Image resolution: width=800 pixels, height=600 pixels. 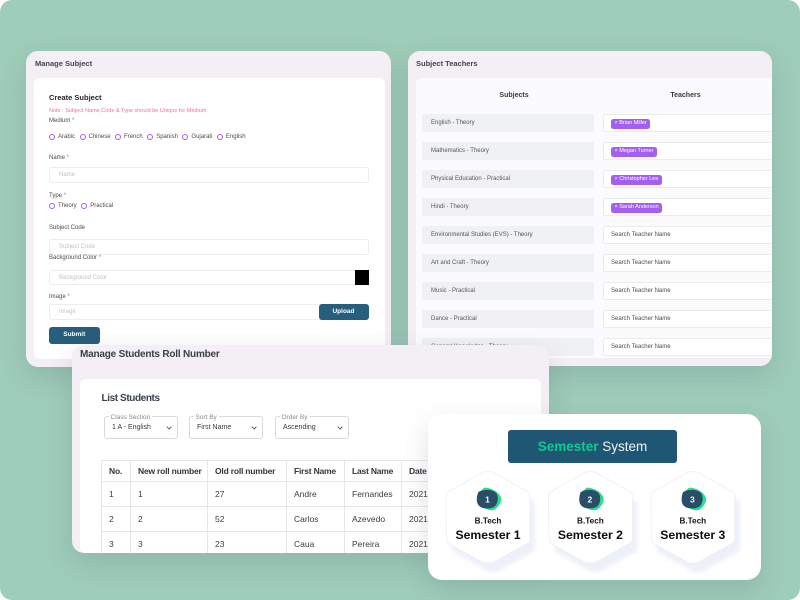 What do you see at coordinates (487, 500) in the screenshot?
I see `svg-text: 1` at bounding box center [487, 500].